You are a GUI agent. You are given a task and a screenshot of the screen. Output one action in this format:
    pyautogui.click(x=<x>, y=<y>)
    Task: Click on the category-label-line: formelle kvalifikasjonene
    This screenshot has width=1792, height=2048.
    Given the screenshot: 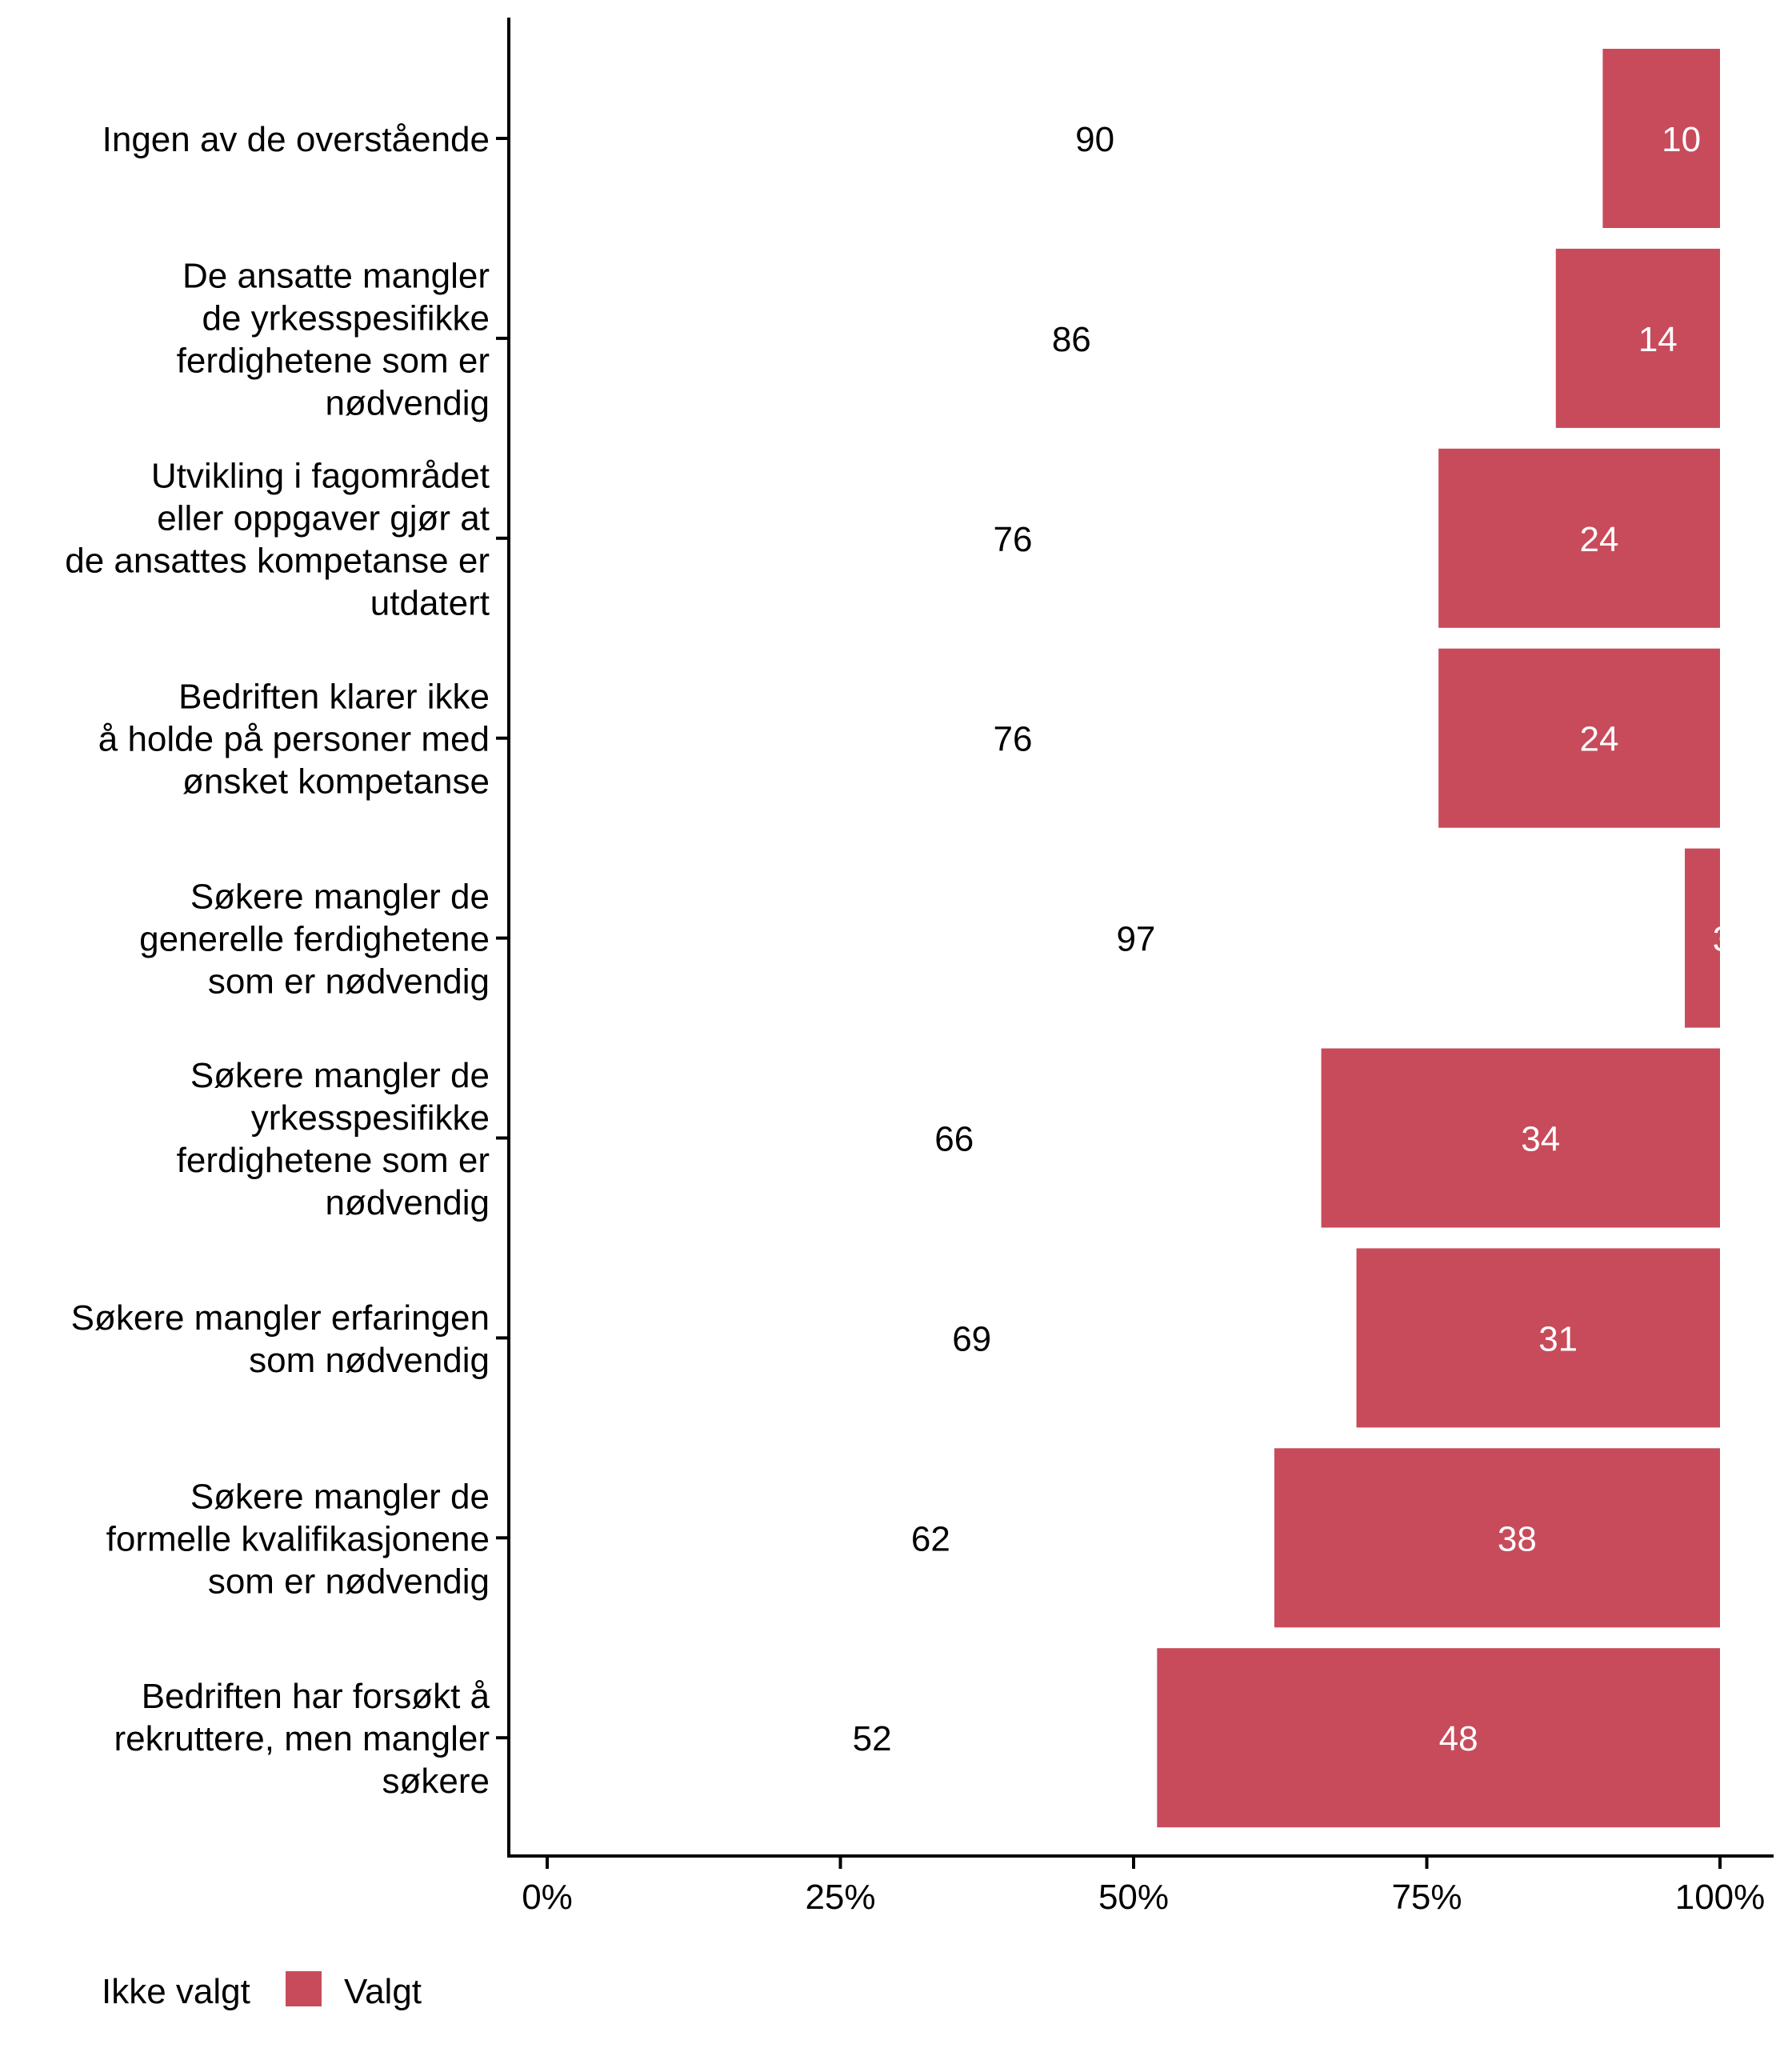 What is the action you would take?
    pyautogui.click(x=298, y=1538)
    